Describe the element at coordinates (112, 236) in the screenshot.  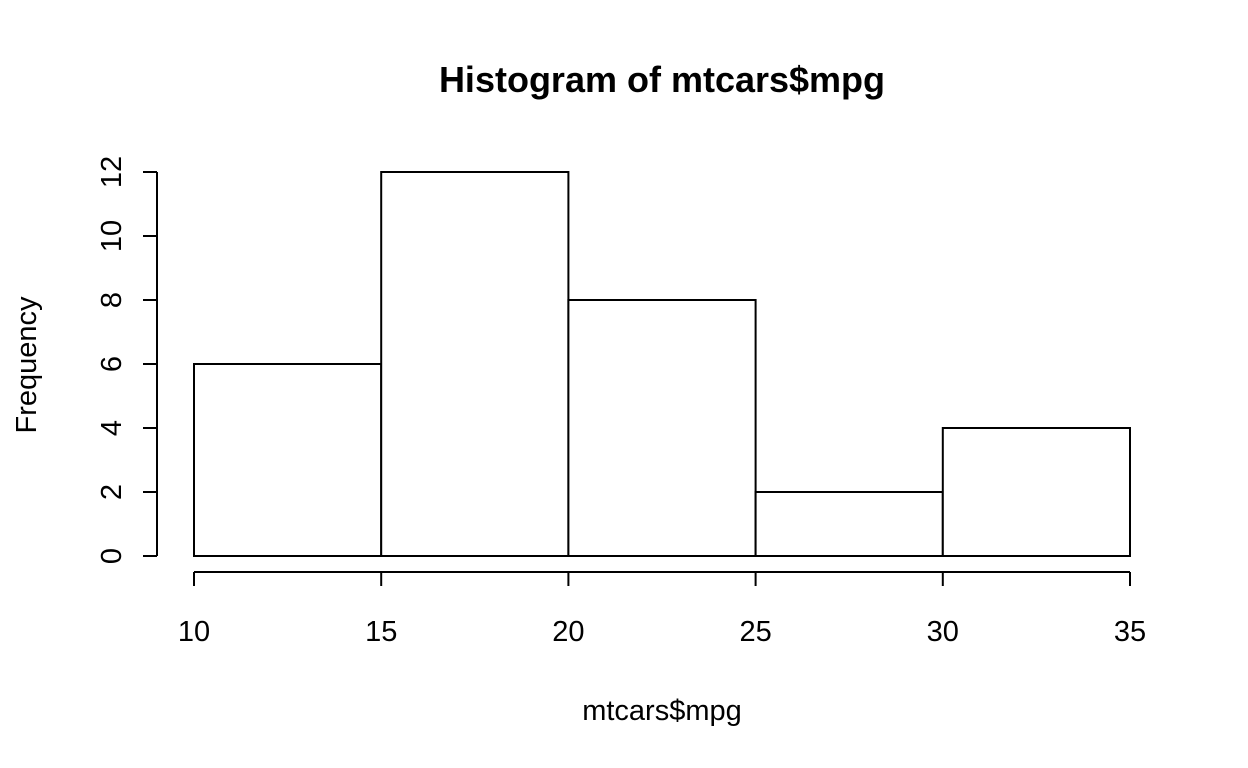
I see `y-tick-label: 10` at that location.